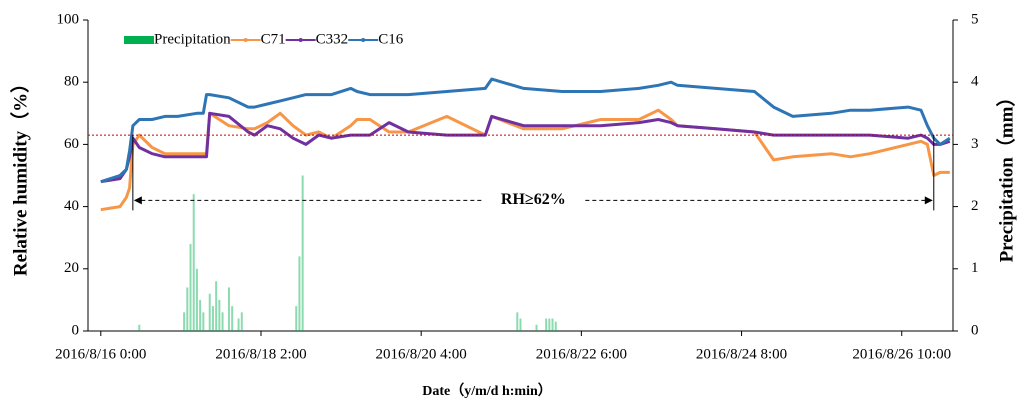  What do you see at coordinates (71, 144) in the screenshot?
I see `y-tick-label: 60` at bounding box center [71, 144].